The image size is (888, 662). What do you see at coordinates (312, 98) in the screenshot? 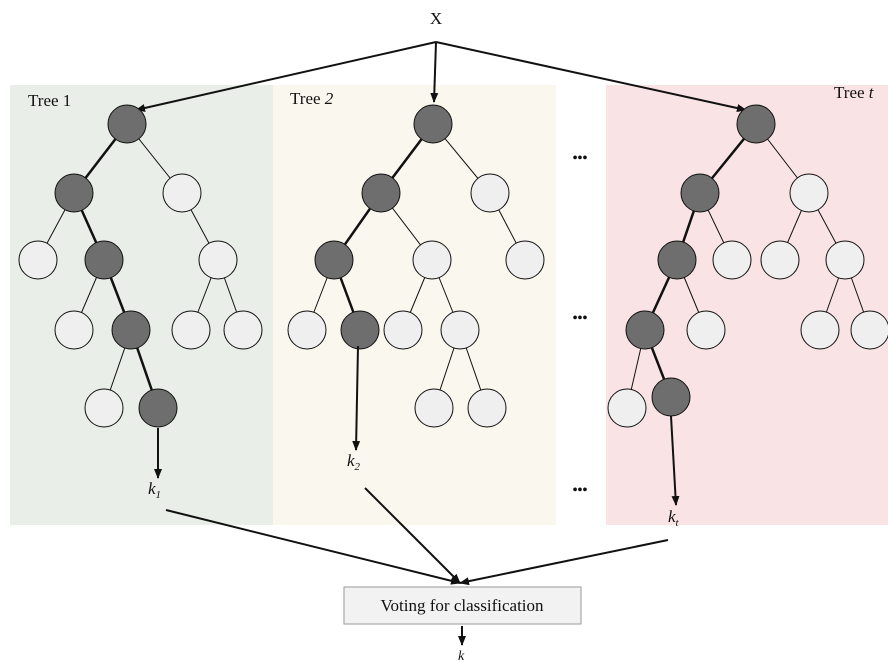
I see `tree-2-title: Tree 2` at bounding box center [312, 98].